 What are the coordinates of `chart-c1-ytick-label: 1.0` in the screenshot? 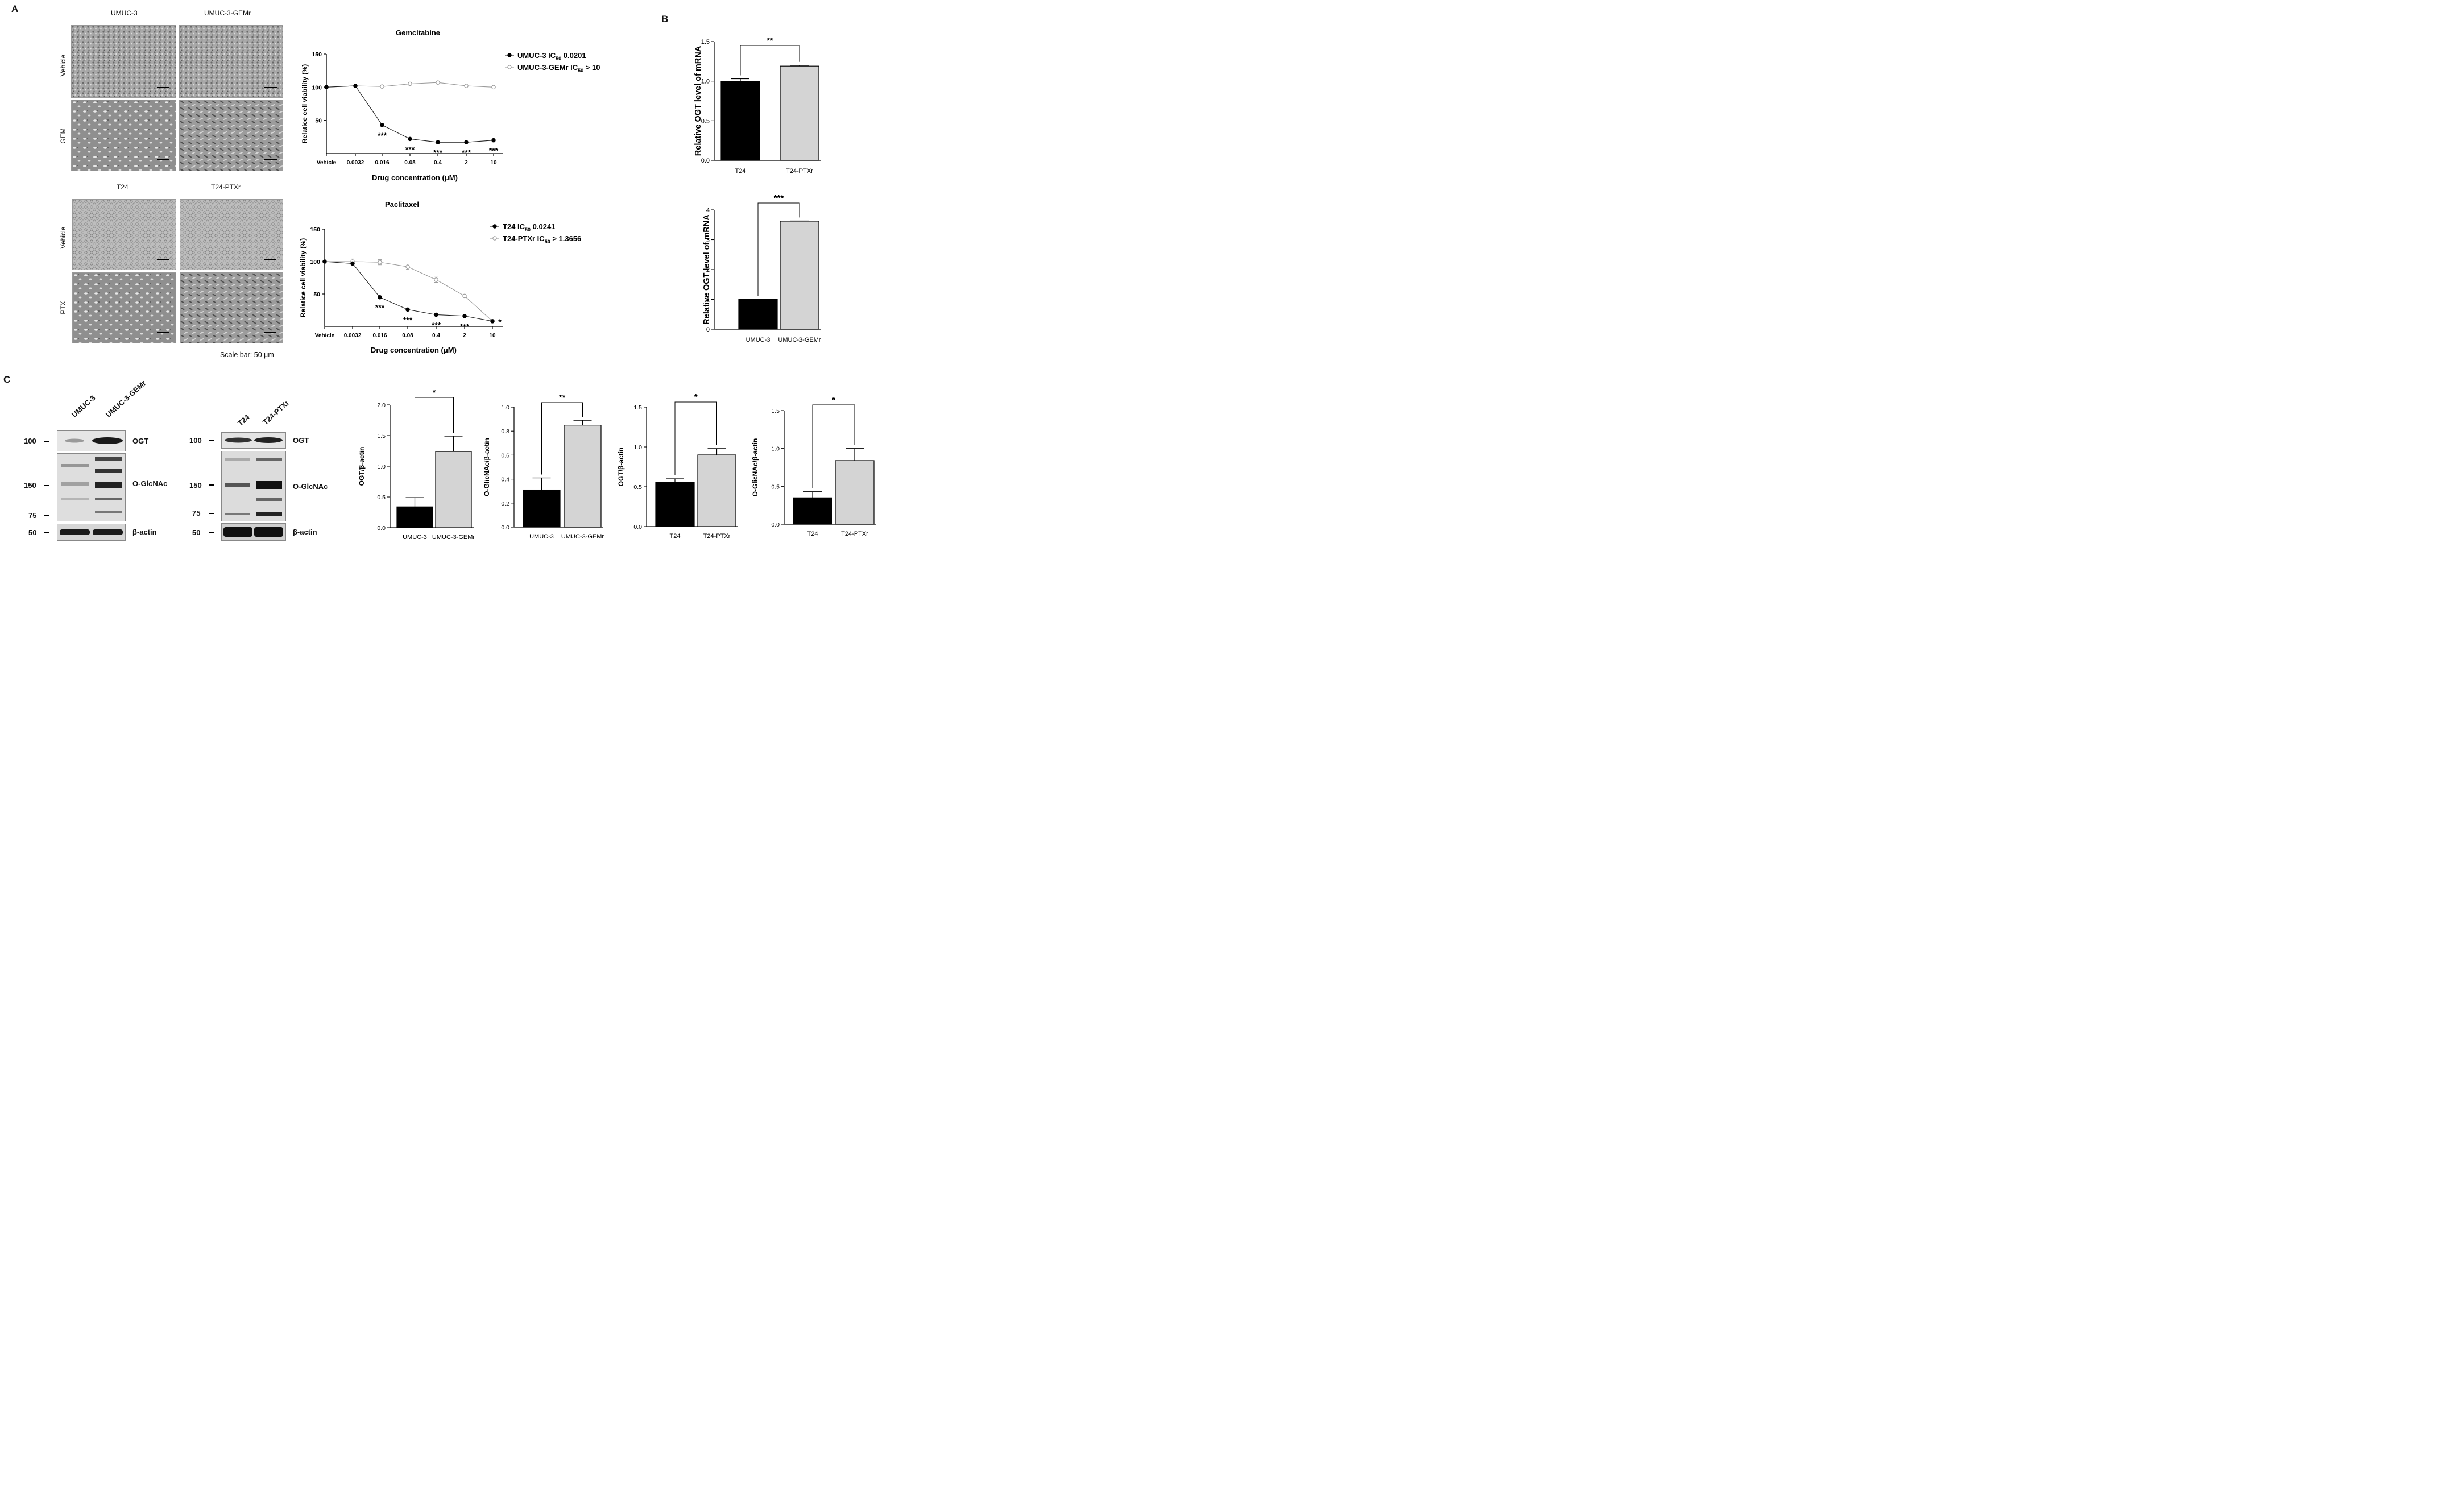 It's located at (381, 466).